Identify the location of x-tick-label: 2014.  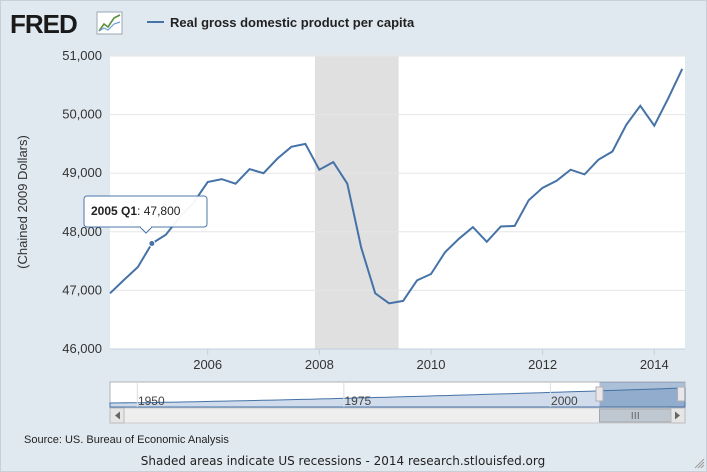
(654, 364).